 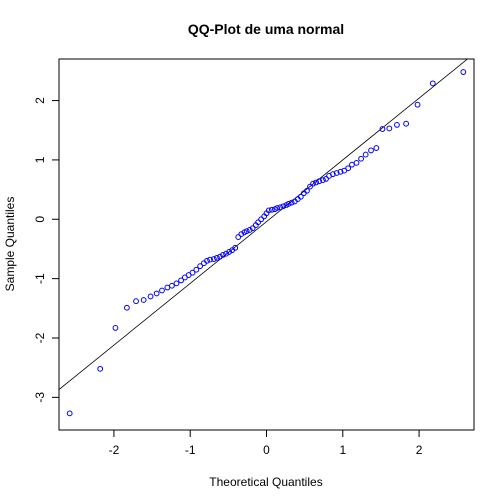 I want to click on y-tick-label: 0, so click(x=40, y=219).